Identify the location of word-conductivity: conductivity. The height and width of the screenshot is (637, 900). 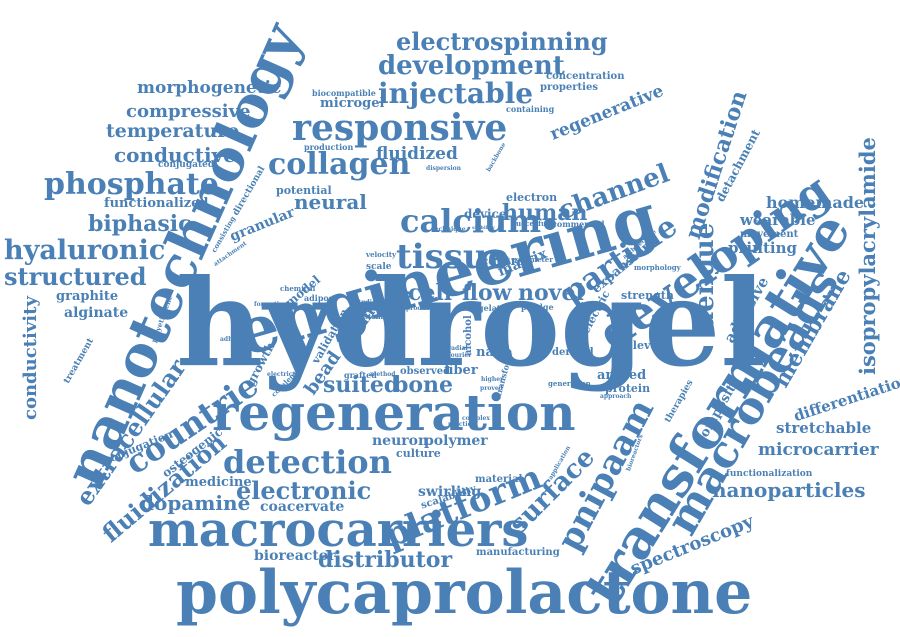
(30, 358).